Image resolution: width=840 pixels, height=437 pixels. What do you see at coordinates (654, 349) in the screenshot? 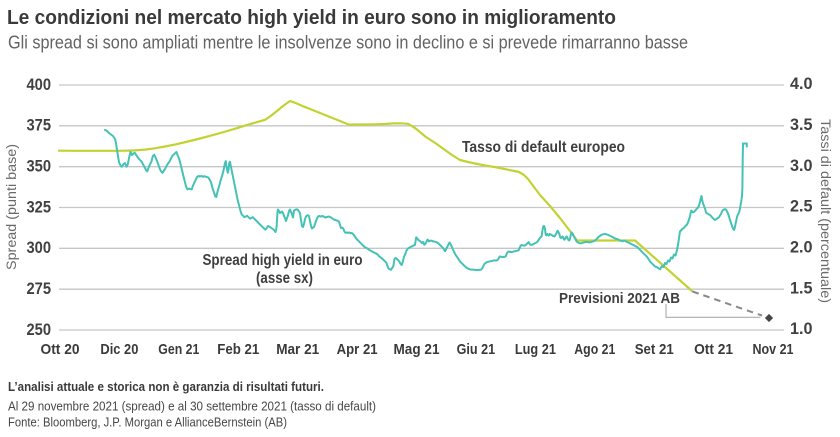
I see `svg-text: Set 21` at bounding box center [654, 349].